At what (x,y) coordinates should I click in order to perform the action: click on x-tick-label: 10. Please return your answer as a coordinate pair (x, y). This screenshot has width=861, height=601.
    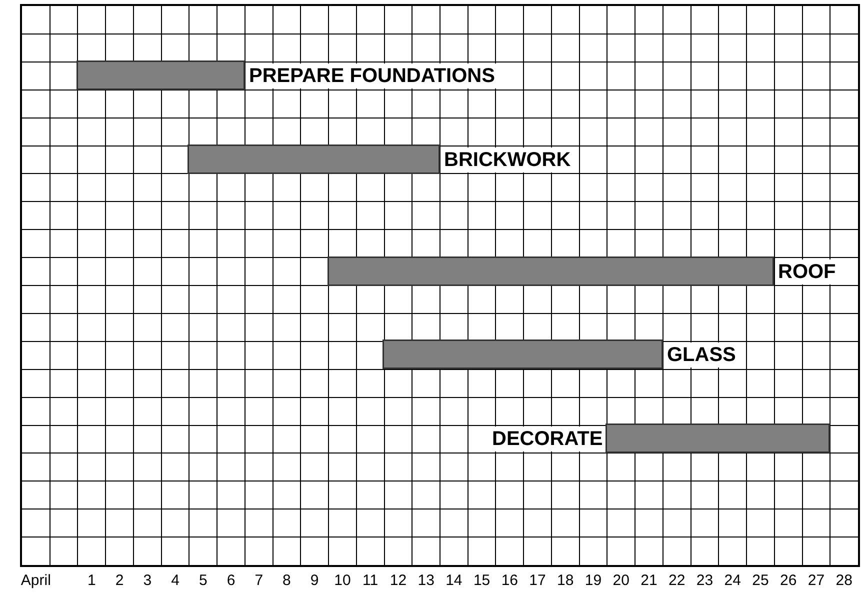
    Looking at the image, I should click on (342, 580).